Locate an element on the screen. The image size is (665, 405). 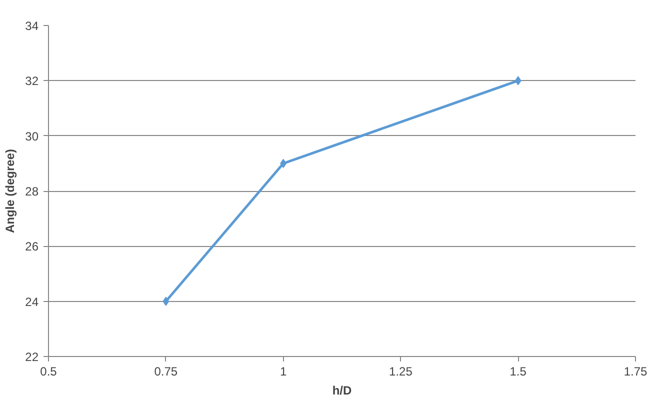
y-tick-label: 24 is located at coordinates (32, 301).